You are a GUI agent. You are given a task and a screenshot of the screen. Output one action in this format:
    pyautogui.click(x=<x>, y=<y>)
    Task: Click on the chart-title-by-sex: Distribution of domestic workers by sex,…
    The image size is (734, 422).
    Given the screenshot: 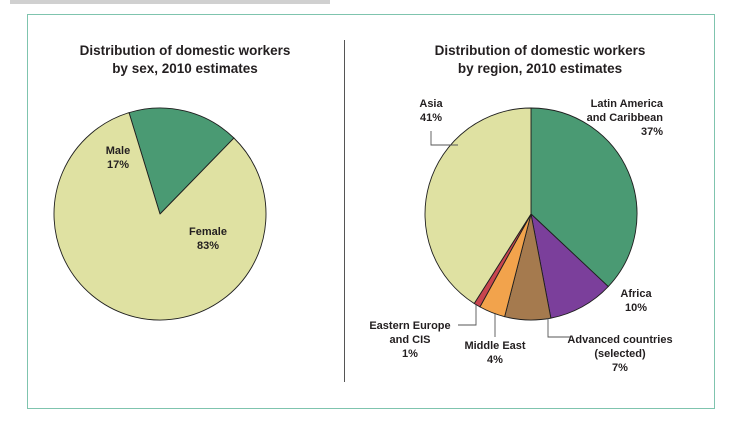 What is the action you would take?
    pyautogui.click(x=185, y=60)
    